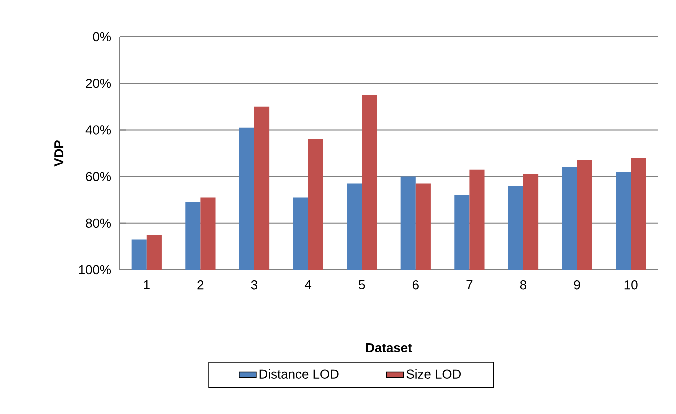  What do you see at coordinates (362, 285) in the screenshot?
I see `x-tick-label: 5` at bounding box center [362, 285].